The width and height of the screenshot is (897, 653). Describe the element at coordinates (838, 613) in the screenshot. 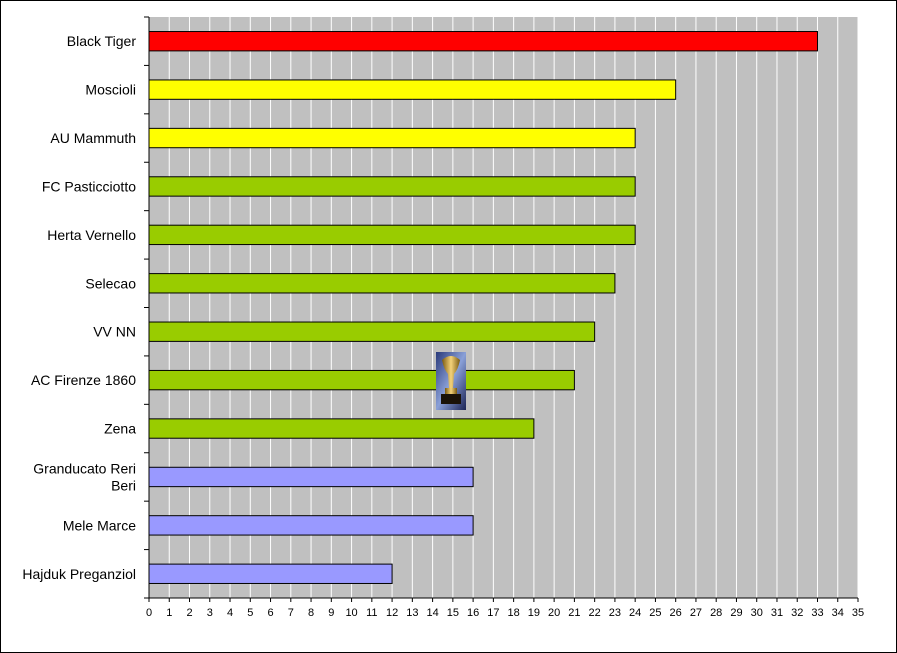

I see `x-tick-label: 34` at that location.